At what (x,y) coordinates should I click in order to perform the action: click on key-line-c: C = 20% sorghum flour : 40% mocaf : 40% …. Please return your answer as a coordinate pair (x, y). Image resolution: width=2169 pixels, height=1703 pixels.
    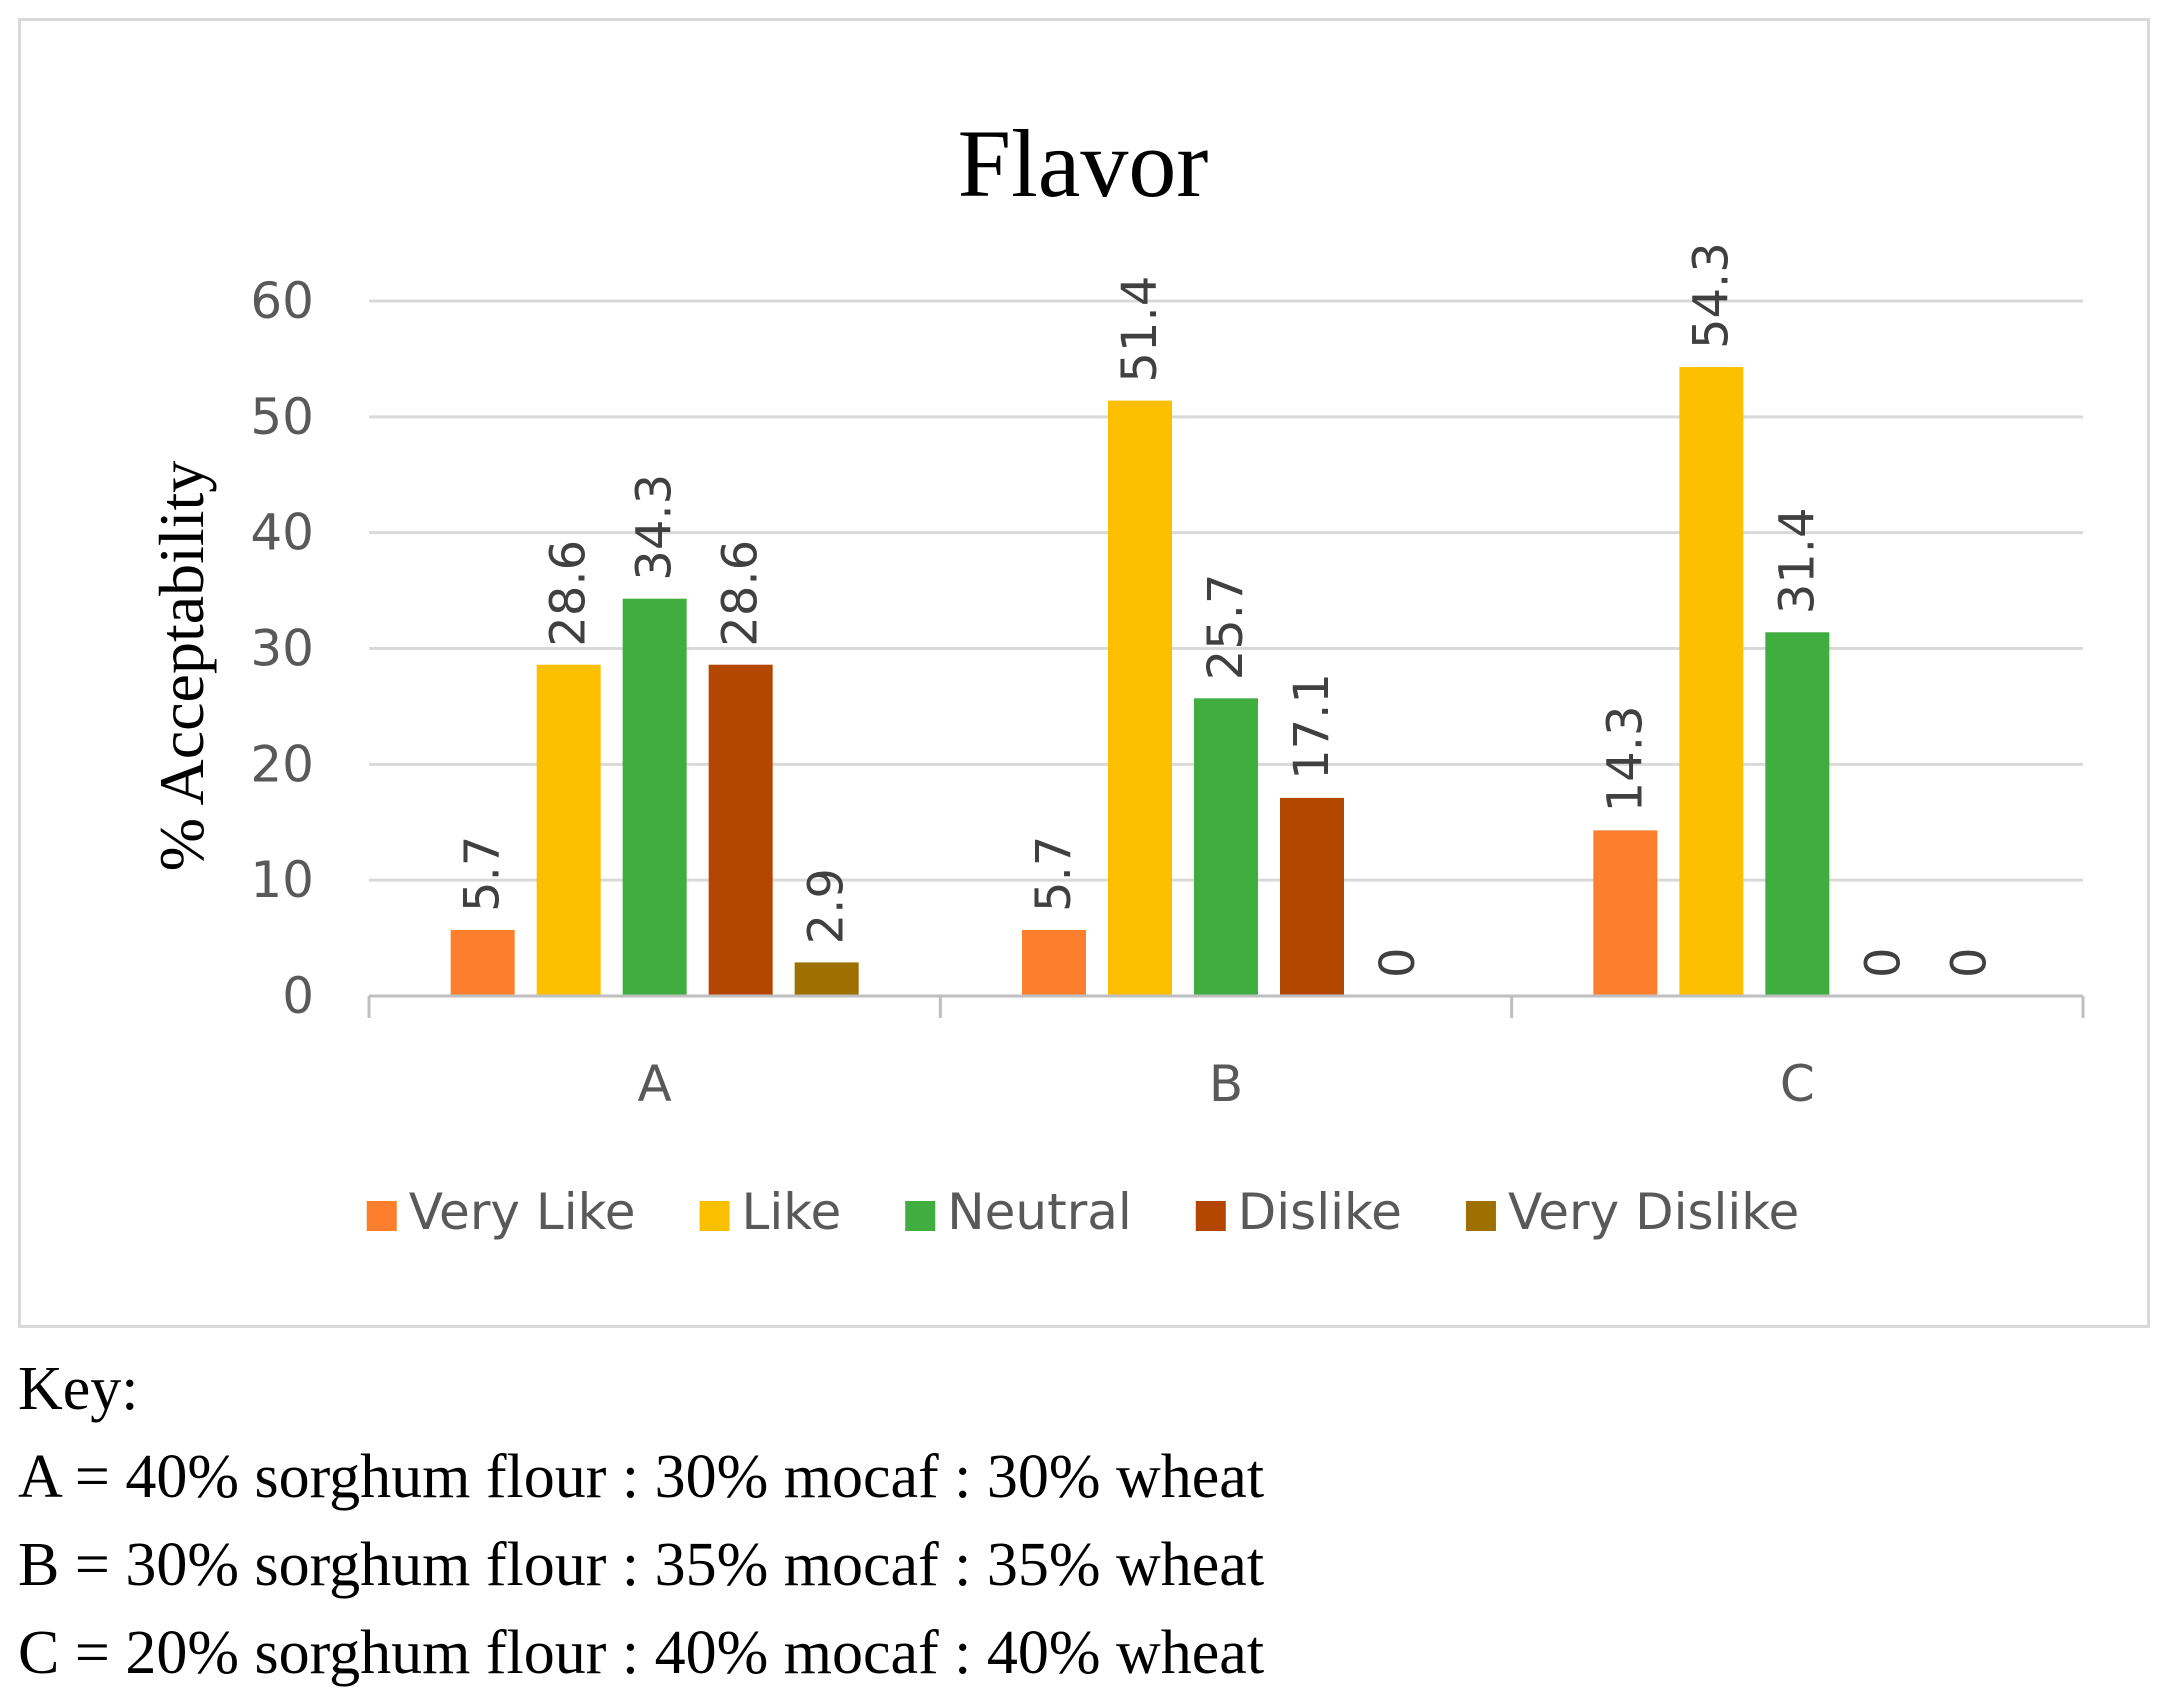
    Looking at the image, I should click on (641, 1653).